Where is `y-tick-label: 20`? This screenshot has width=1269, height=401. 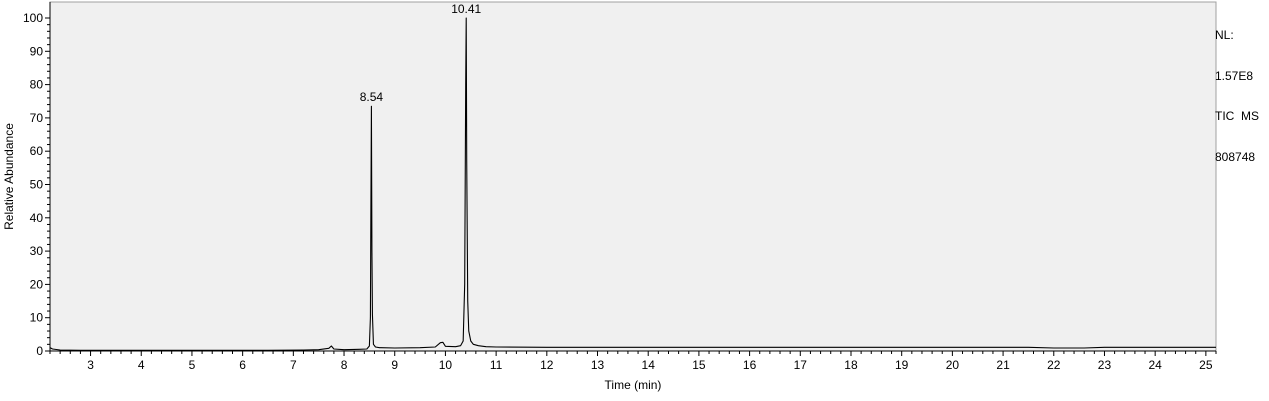 y-tick-label: 20 is located at coordinates (37, 284).